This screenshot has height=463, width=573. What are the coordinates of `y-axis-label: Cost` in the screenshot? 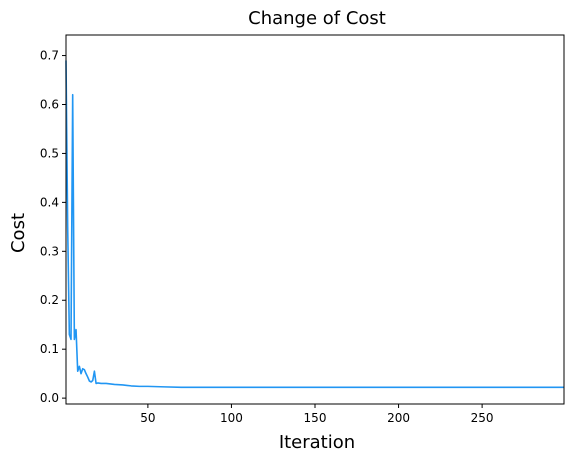 It's located at (18, 233).